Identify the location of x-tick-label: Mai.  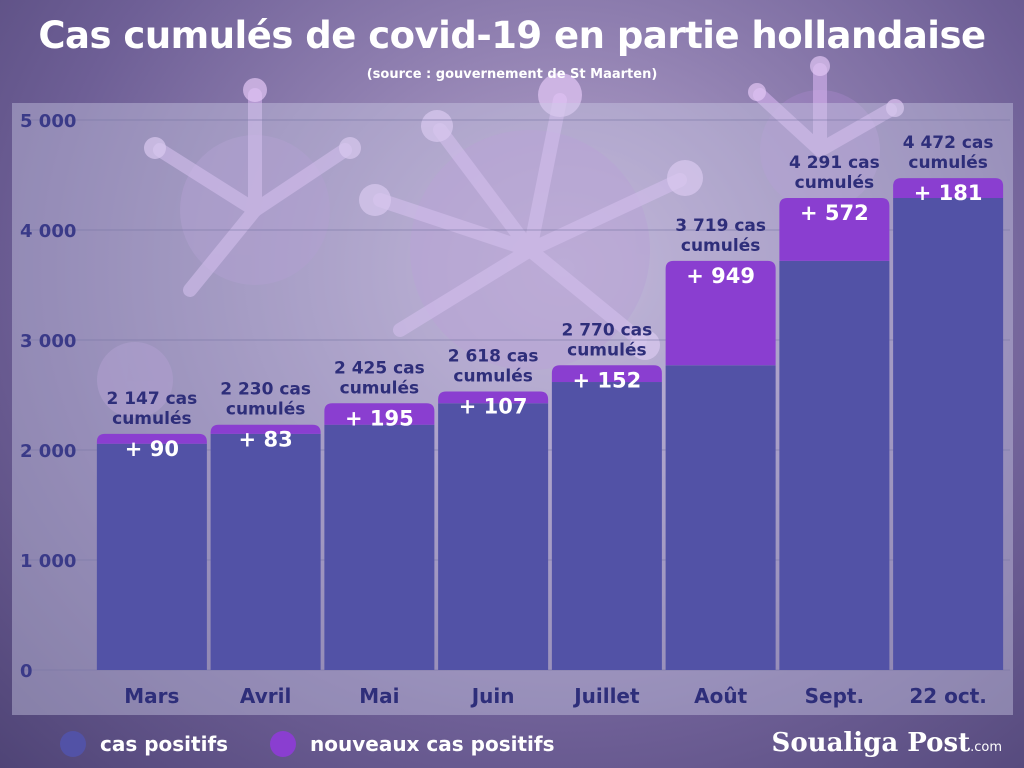
(379, 696).